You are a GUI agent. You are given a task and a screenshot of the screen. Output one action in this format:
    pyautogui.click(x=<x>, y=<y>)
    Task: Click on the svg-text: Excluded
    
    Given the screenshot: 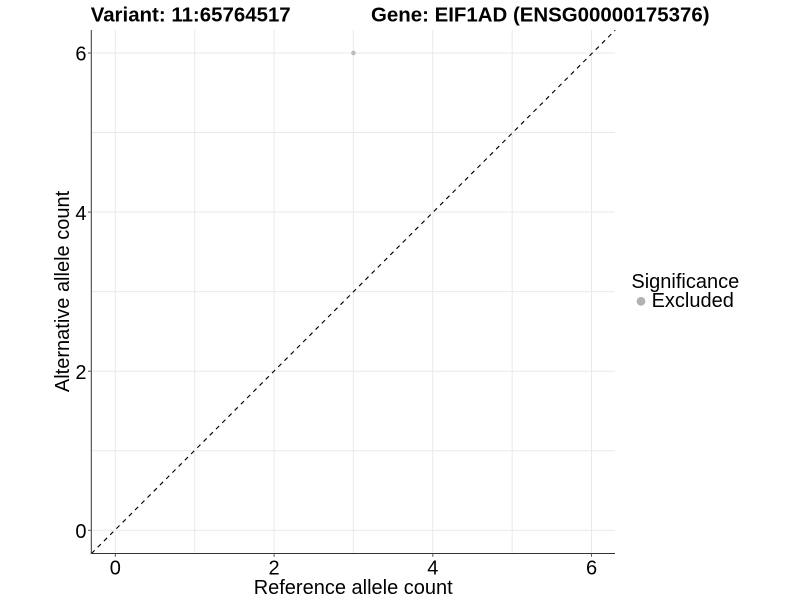 What is the action you would take?
    pyautogui.click(x=693, y=301)
    